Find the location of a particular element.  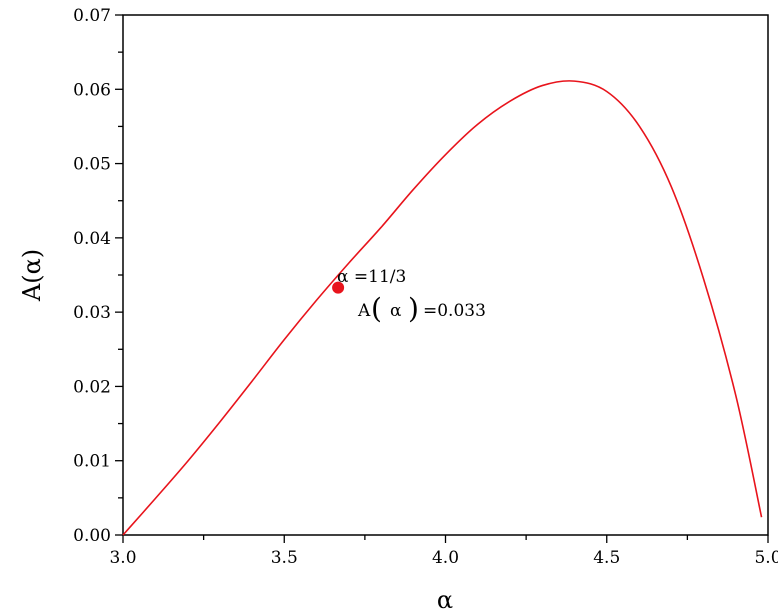

y-tick-label: 0.04 is located at coordinates (92, 239).